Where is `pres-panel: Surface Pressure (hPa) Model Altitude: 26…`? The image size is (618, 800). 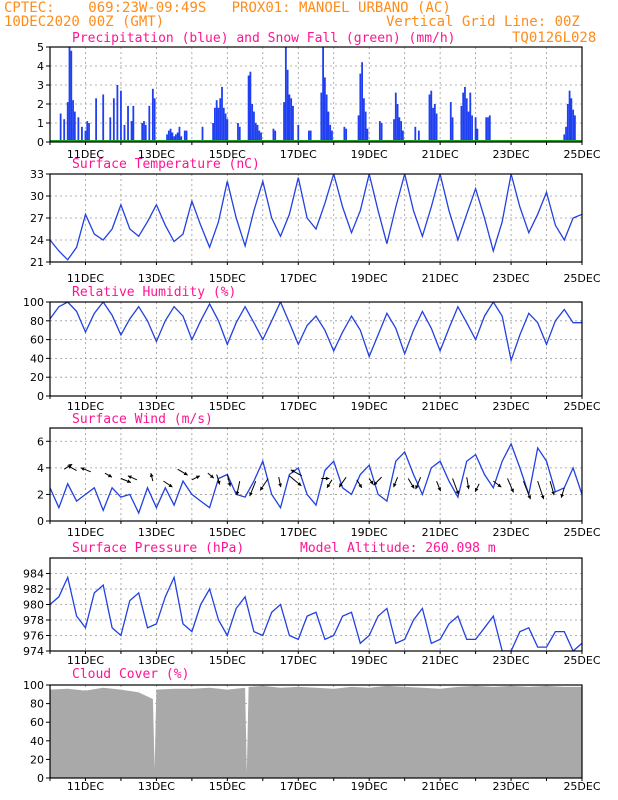
pres-panel: Surface Pressure (hPa) Model Altitude: 26… is located at coordinates (303, 599).